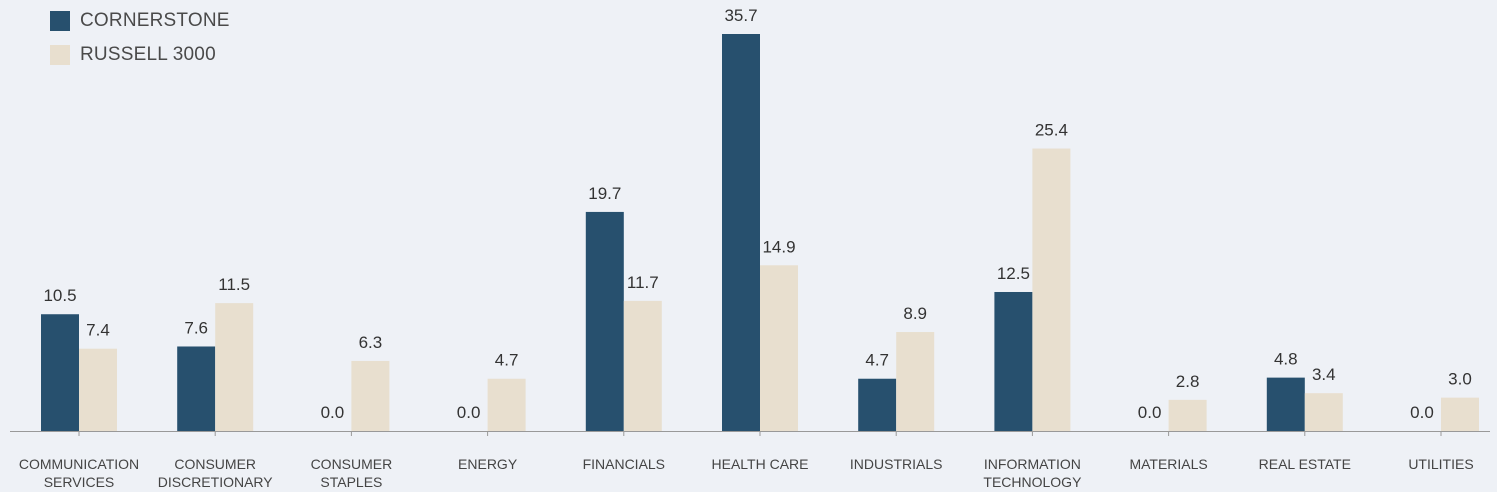 This screenshot has width=1497, height=492. Describe the element at coordinates (1051, 130) in the screenshot. I see `data-label-russell-3000-information-technology: 25.4` at that location.